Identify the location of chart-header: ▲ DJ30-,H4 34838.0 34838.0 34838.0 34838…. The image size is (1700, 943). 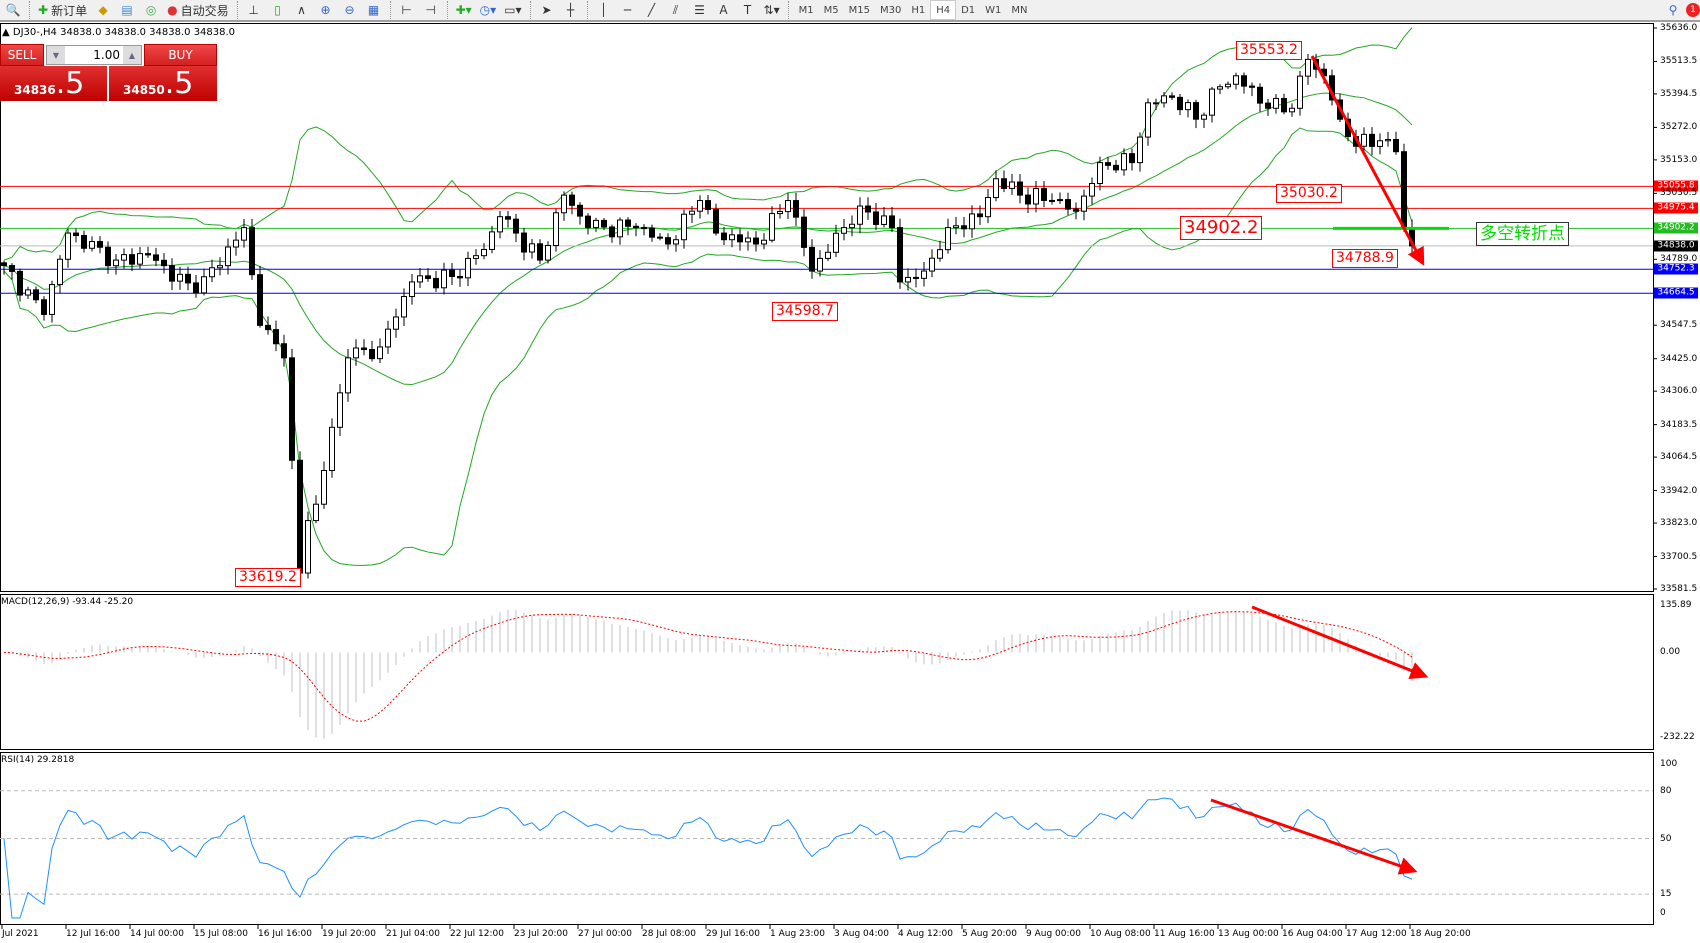
(119, 32).